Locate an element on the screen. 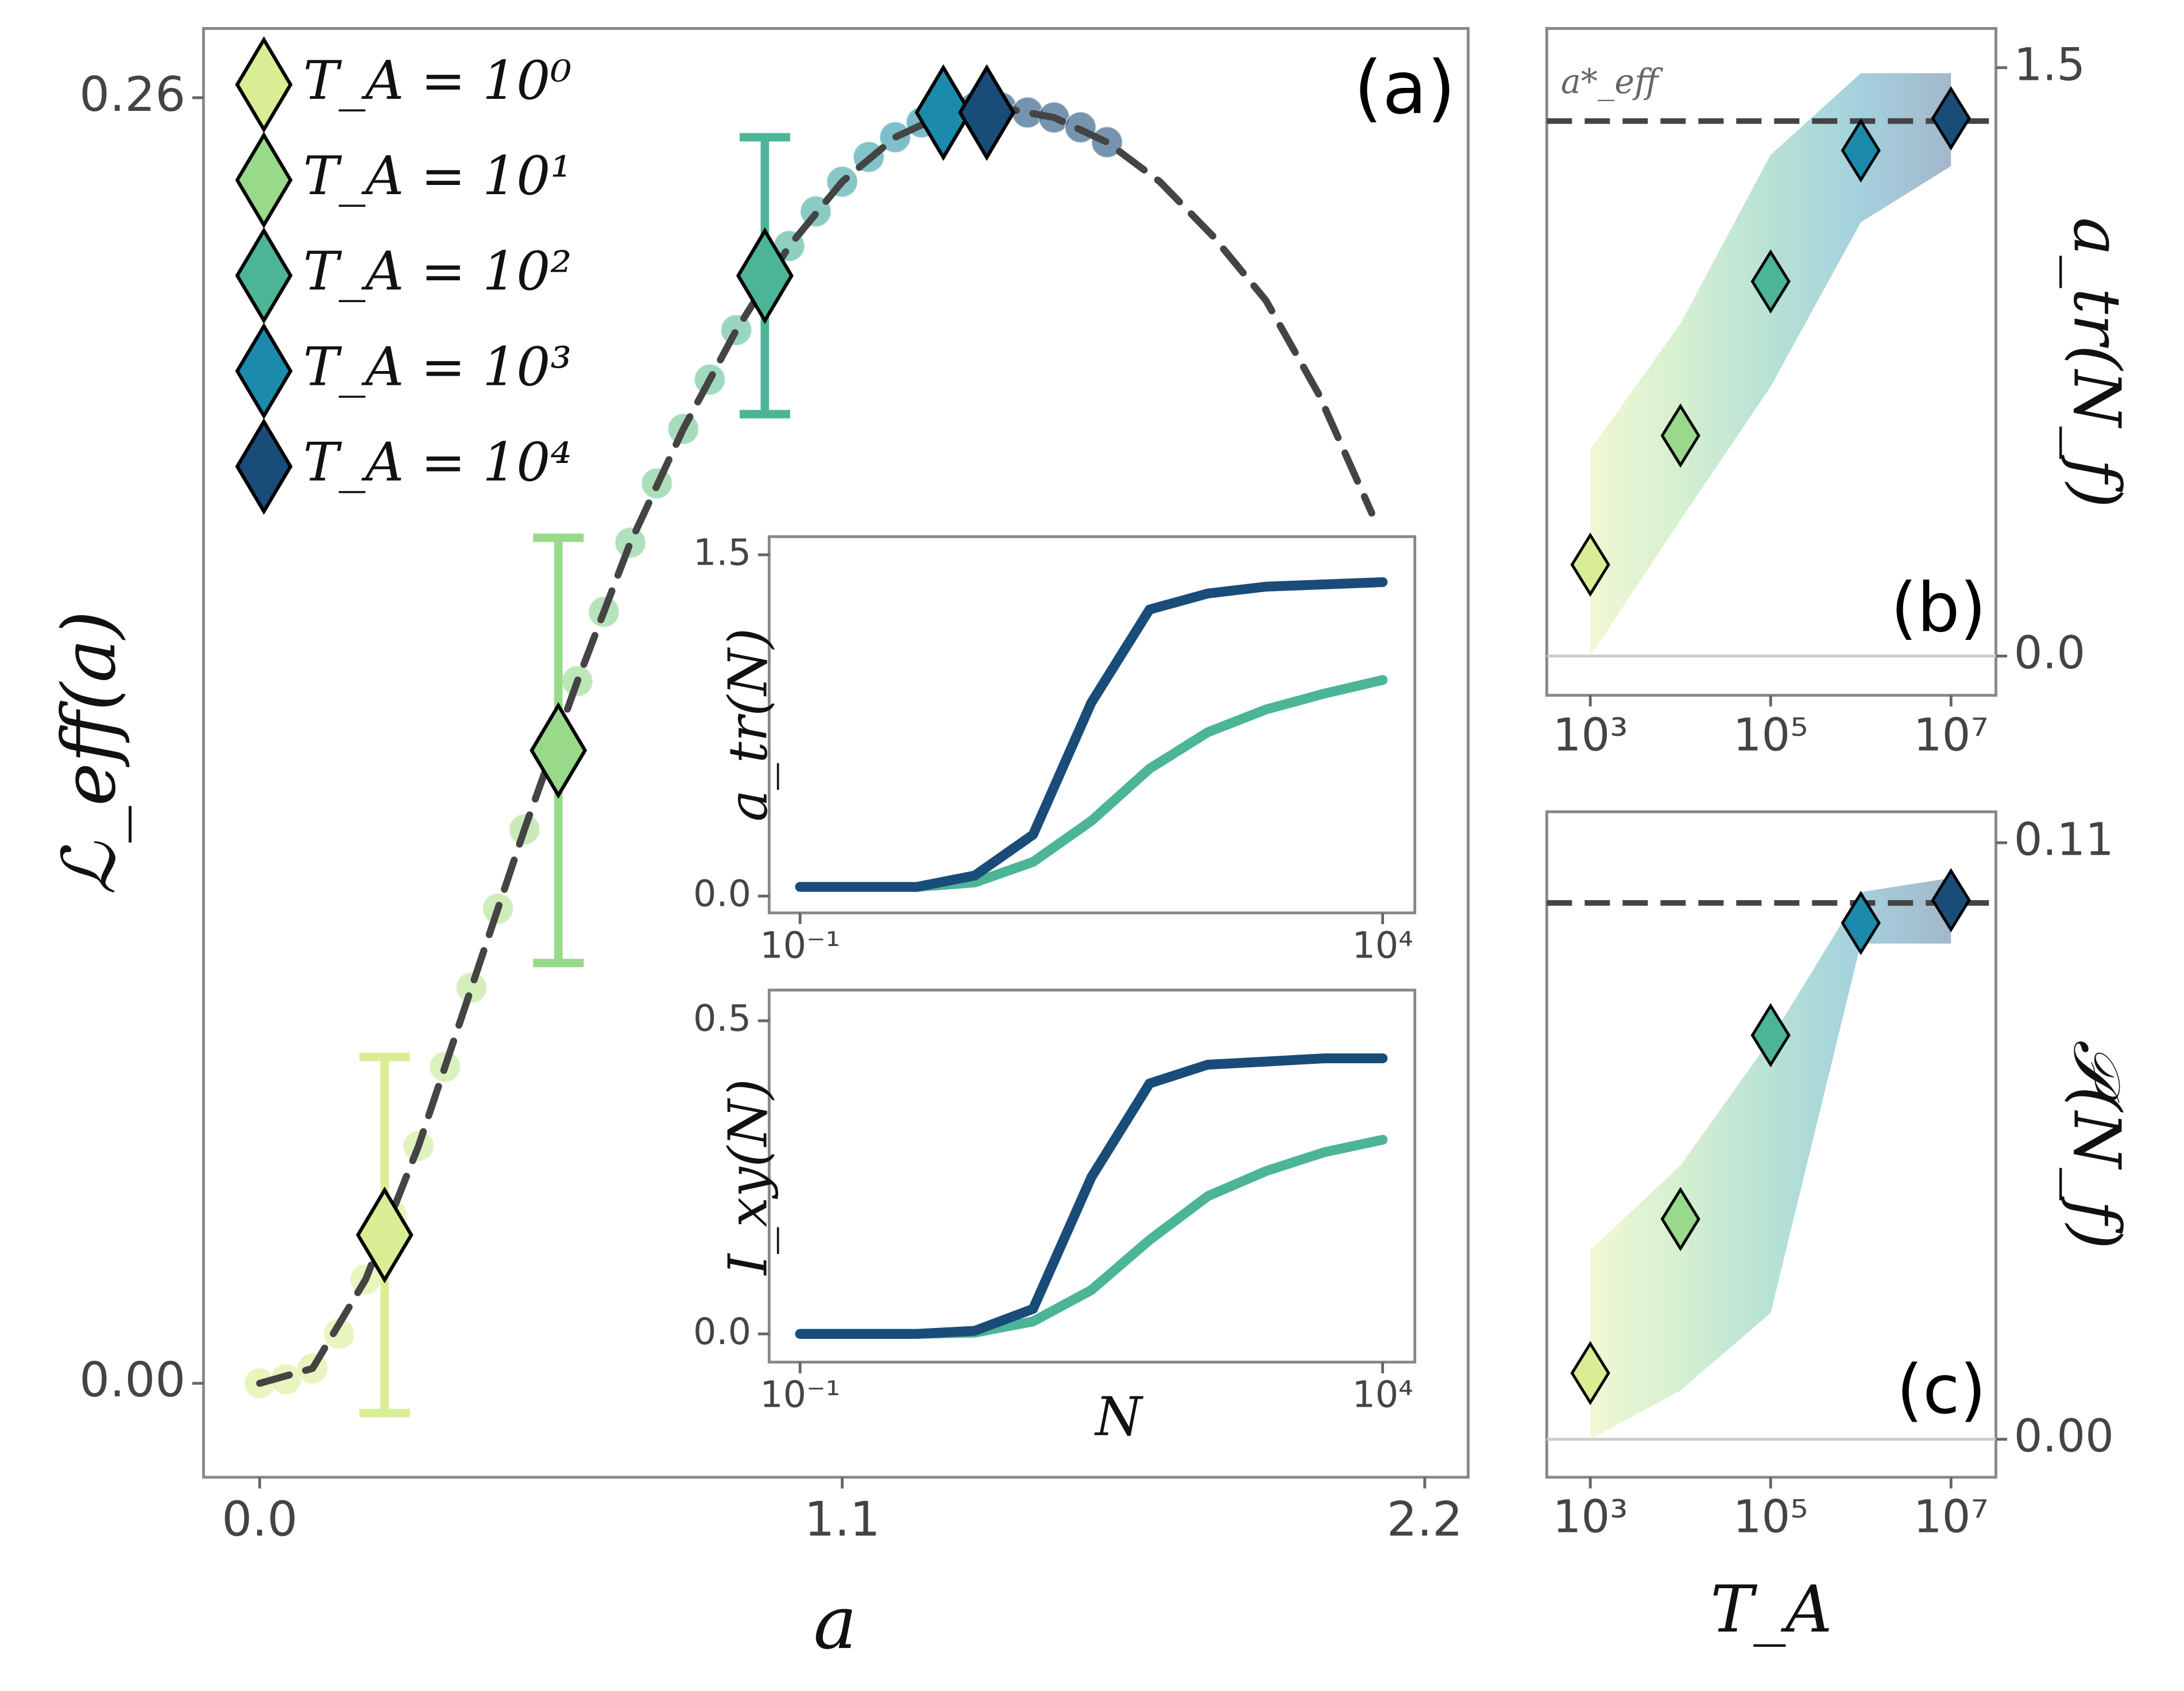 The width and height of the screenshot is (2184, 1691). y-tick-label: 0.11 is located at coordinates (2064, 840).